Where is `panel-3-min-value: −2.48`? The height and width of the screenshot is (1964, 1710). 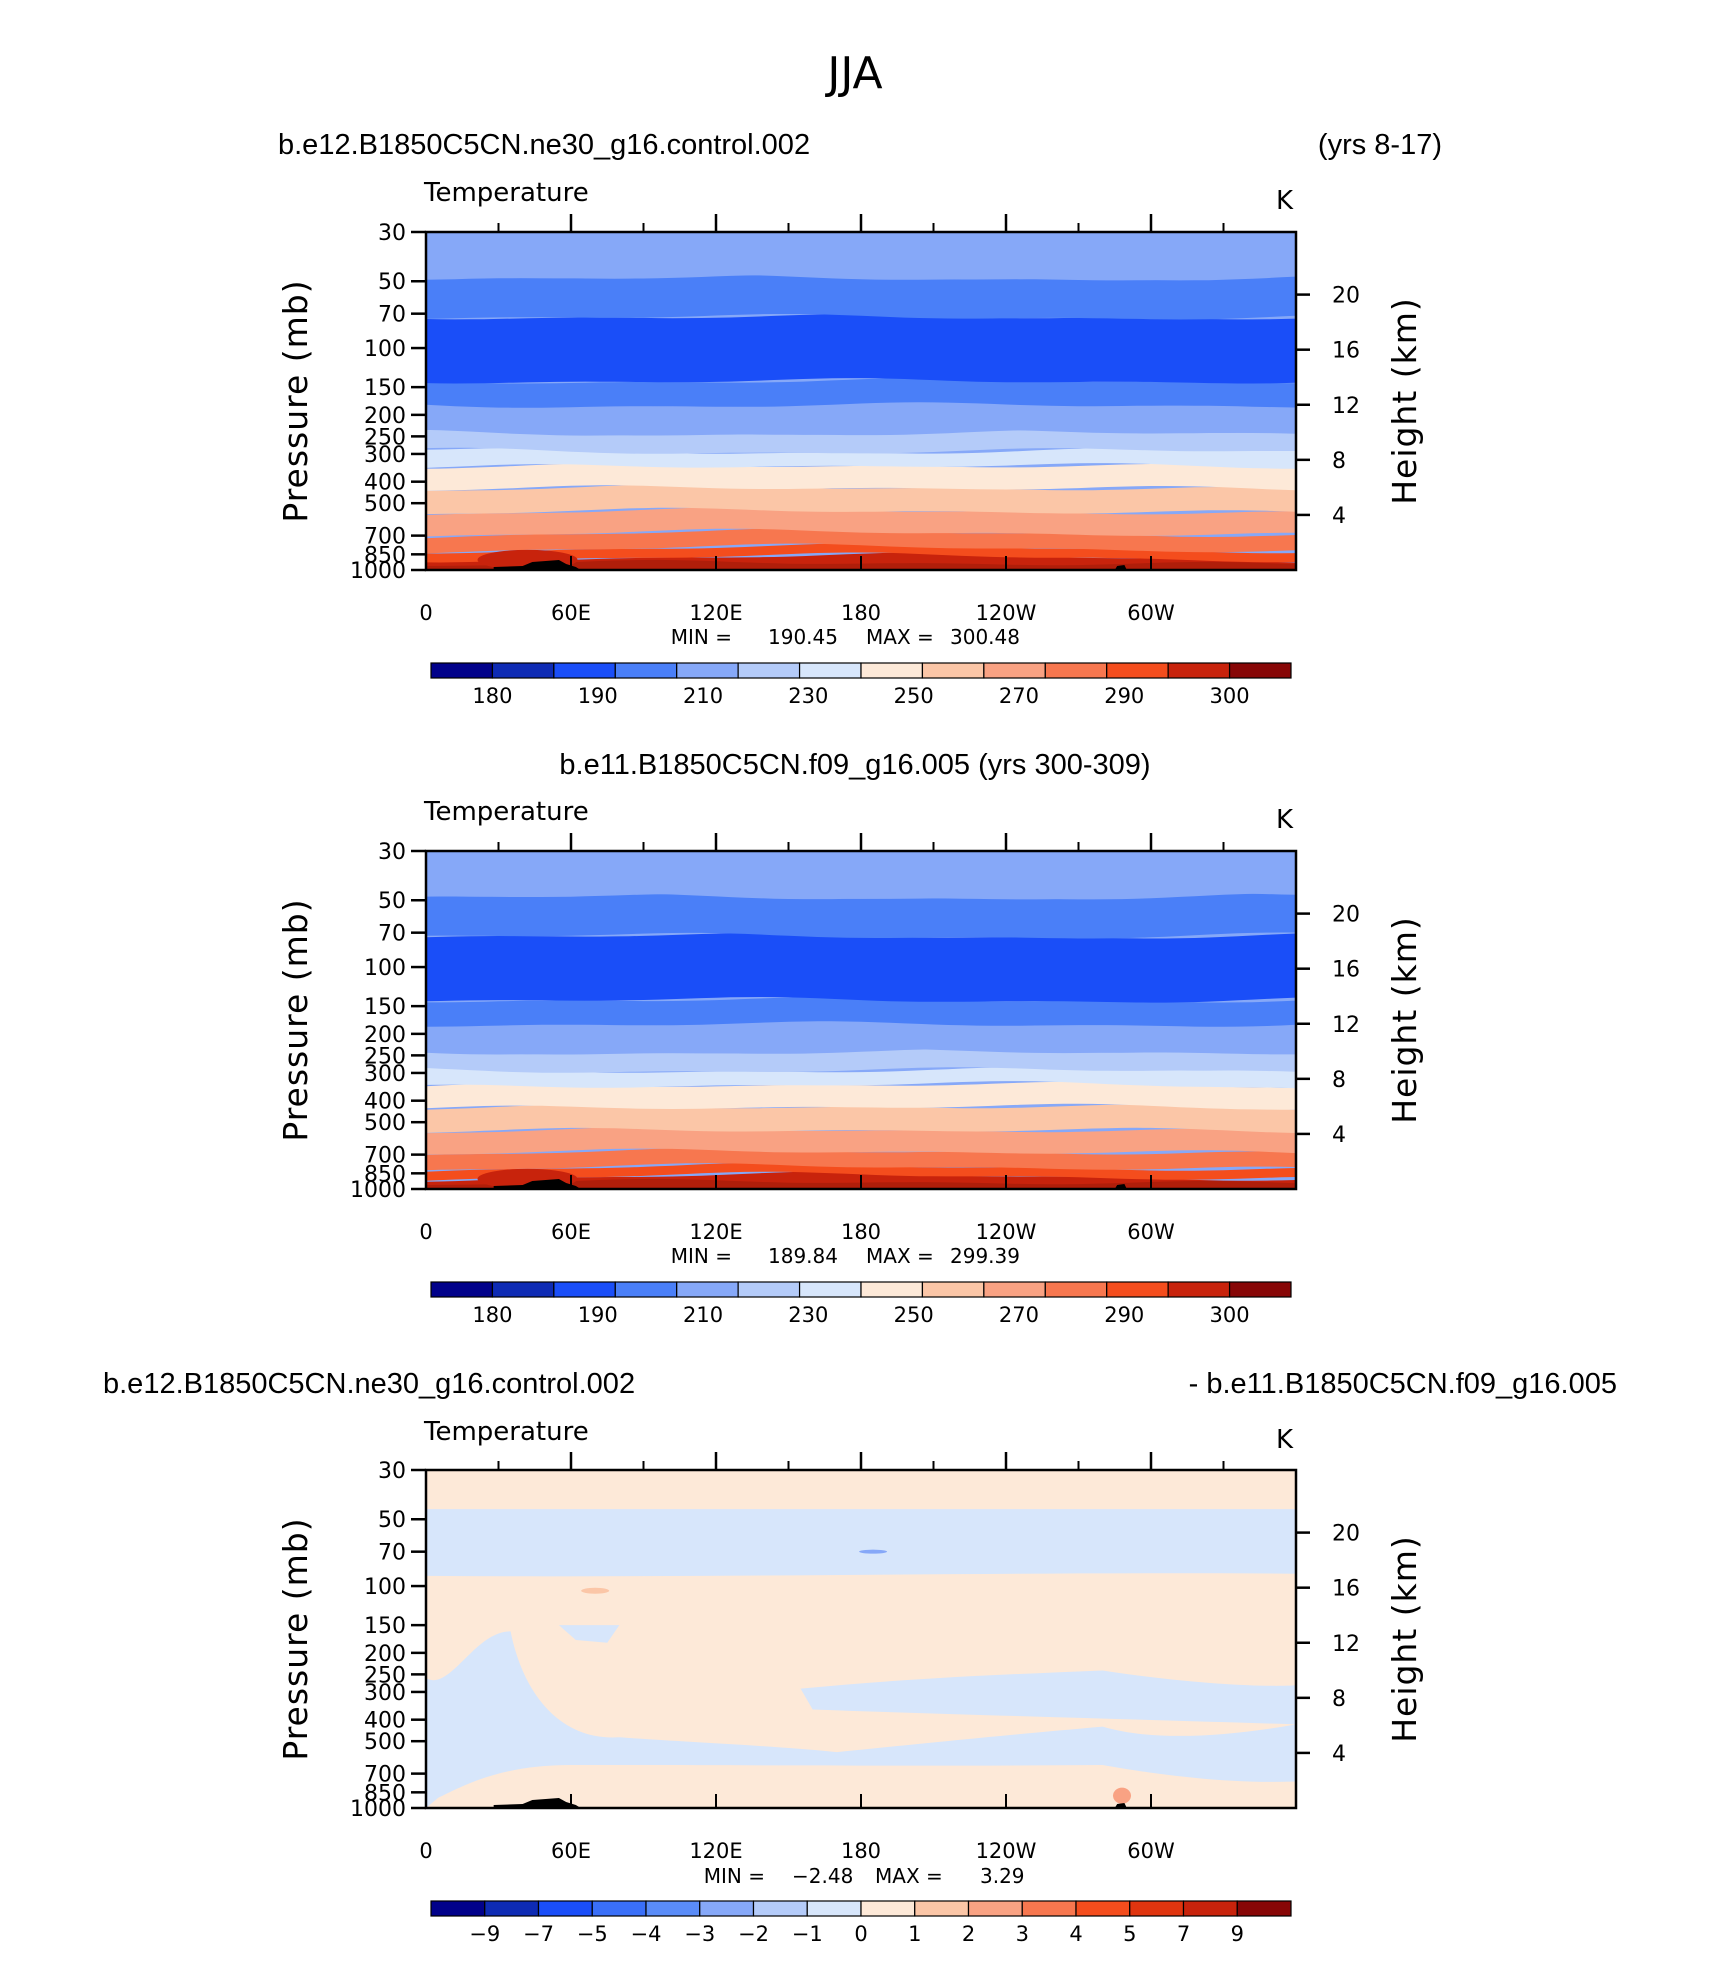 panel-3-min-value: −2.48 is located at coordinates (822, 1876).